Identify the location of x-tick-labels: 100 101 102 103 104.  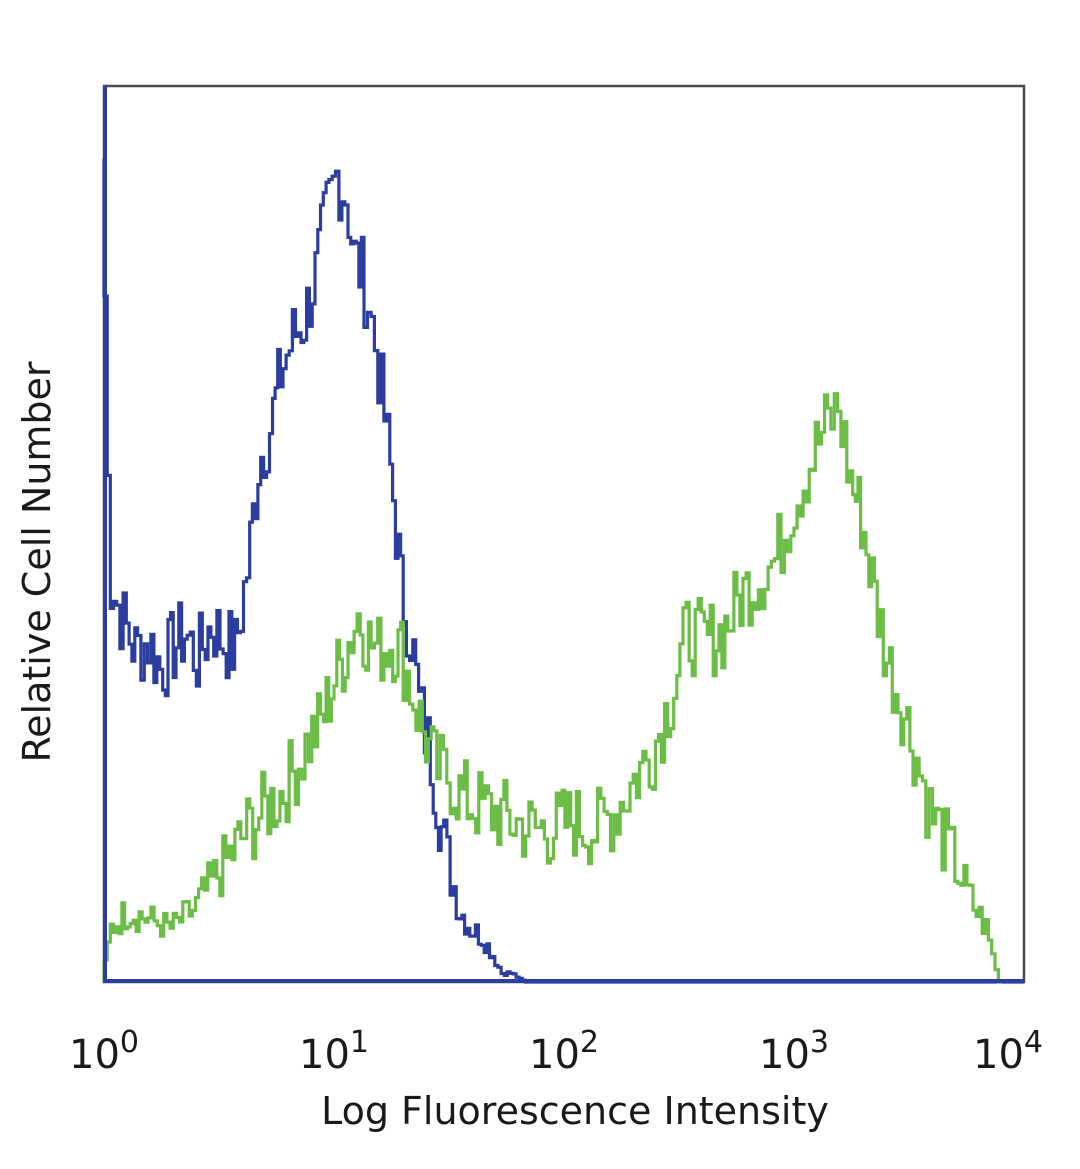
(556, 1051).